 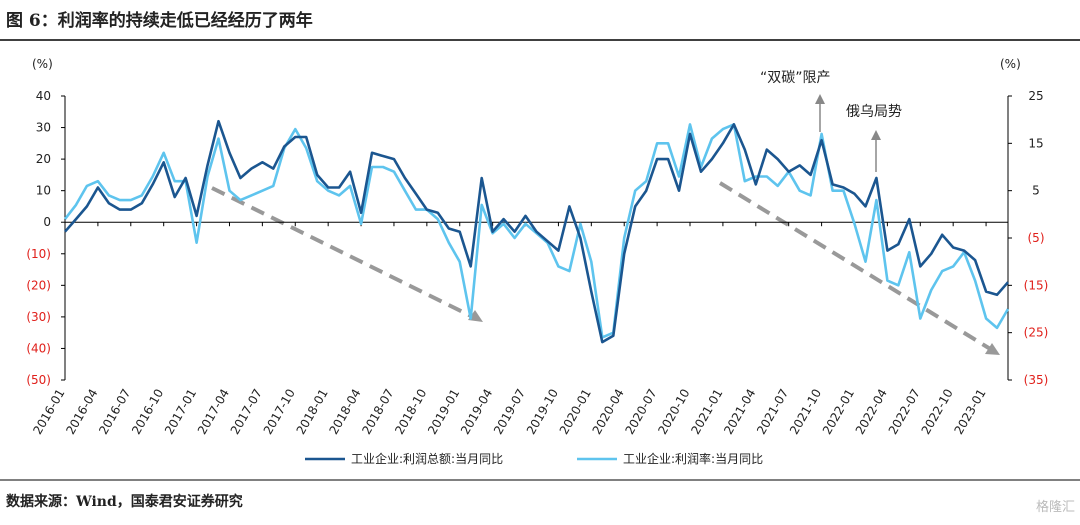 What do you see at coordinates (213, 412) in the screenshot?
I see `x-tick-label: 2017-04` at bounding box center [213, 412].